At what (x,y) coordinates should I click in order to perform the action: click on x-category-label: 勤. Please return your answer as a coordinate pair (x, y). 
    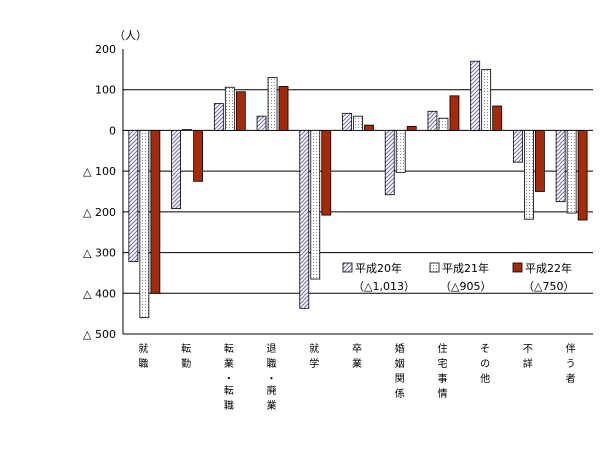
    Looking at the image, I should click on (186, 363).